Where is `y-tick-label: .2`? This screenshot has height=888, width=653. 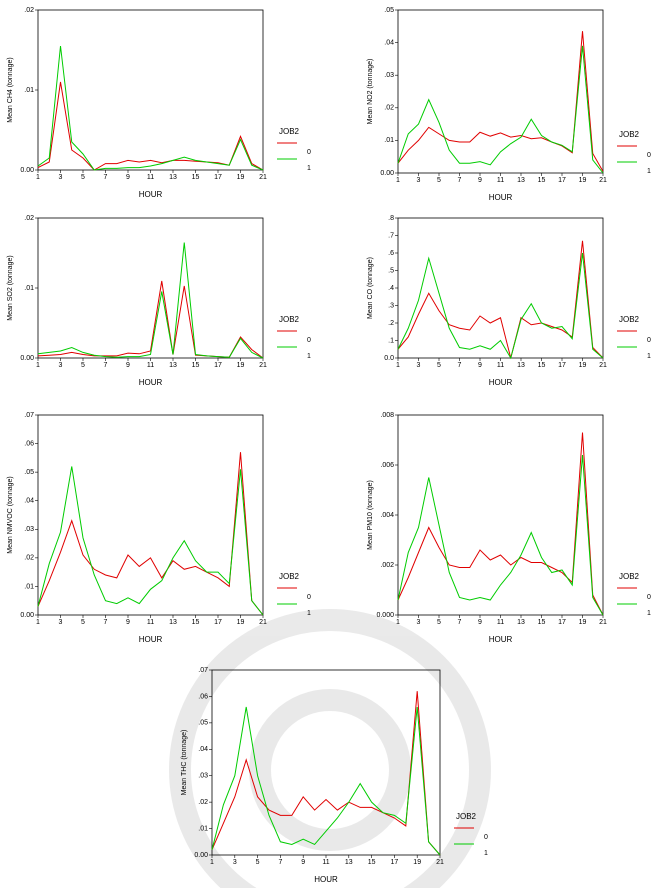
y-tick-label: .2 is located at coordinates (391, 323).